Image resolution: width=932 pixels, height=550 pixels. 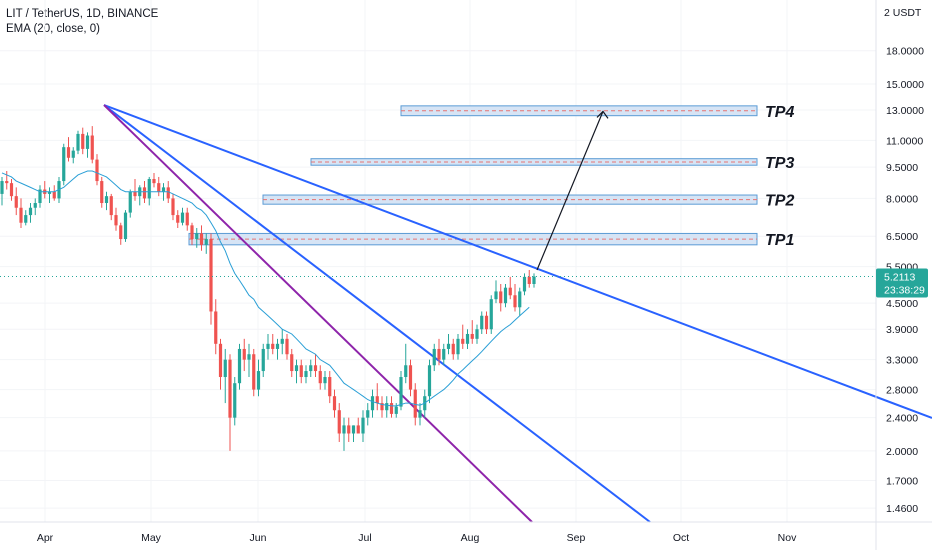 I want to click on symbol-title: LIT / TetherUS, 1D, BINANCE, so click(x=82, y=14).